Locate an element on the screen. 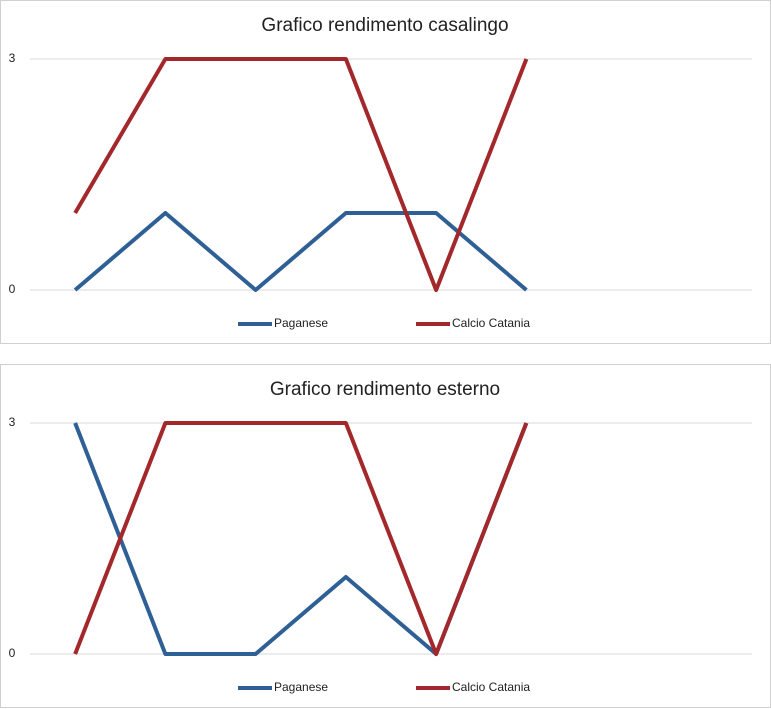 This screenshot has width=771, height=709. series-line is located at coordinates (300, 251).